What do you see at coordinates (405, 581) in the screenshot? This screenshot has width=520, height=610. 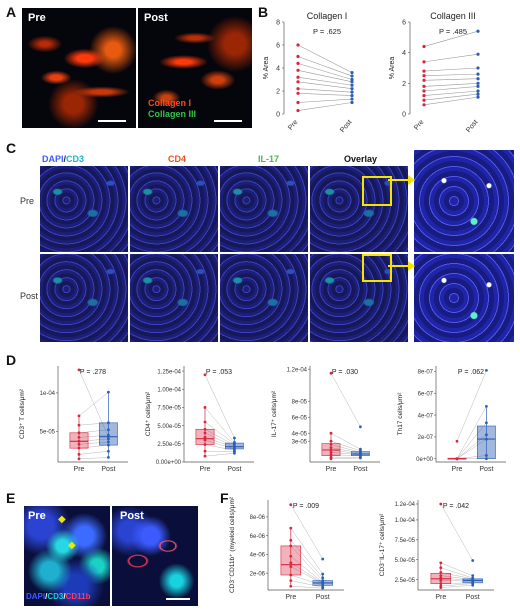 I see `y-tick-label: 2.5e-05` at bounding box center [405, 581].